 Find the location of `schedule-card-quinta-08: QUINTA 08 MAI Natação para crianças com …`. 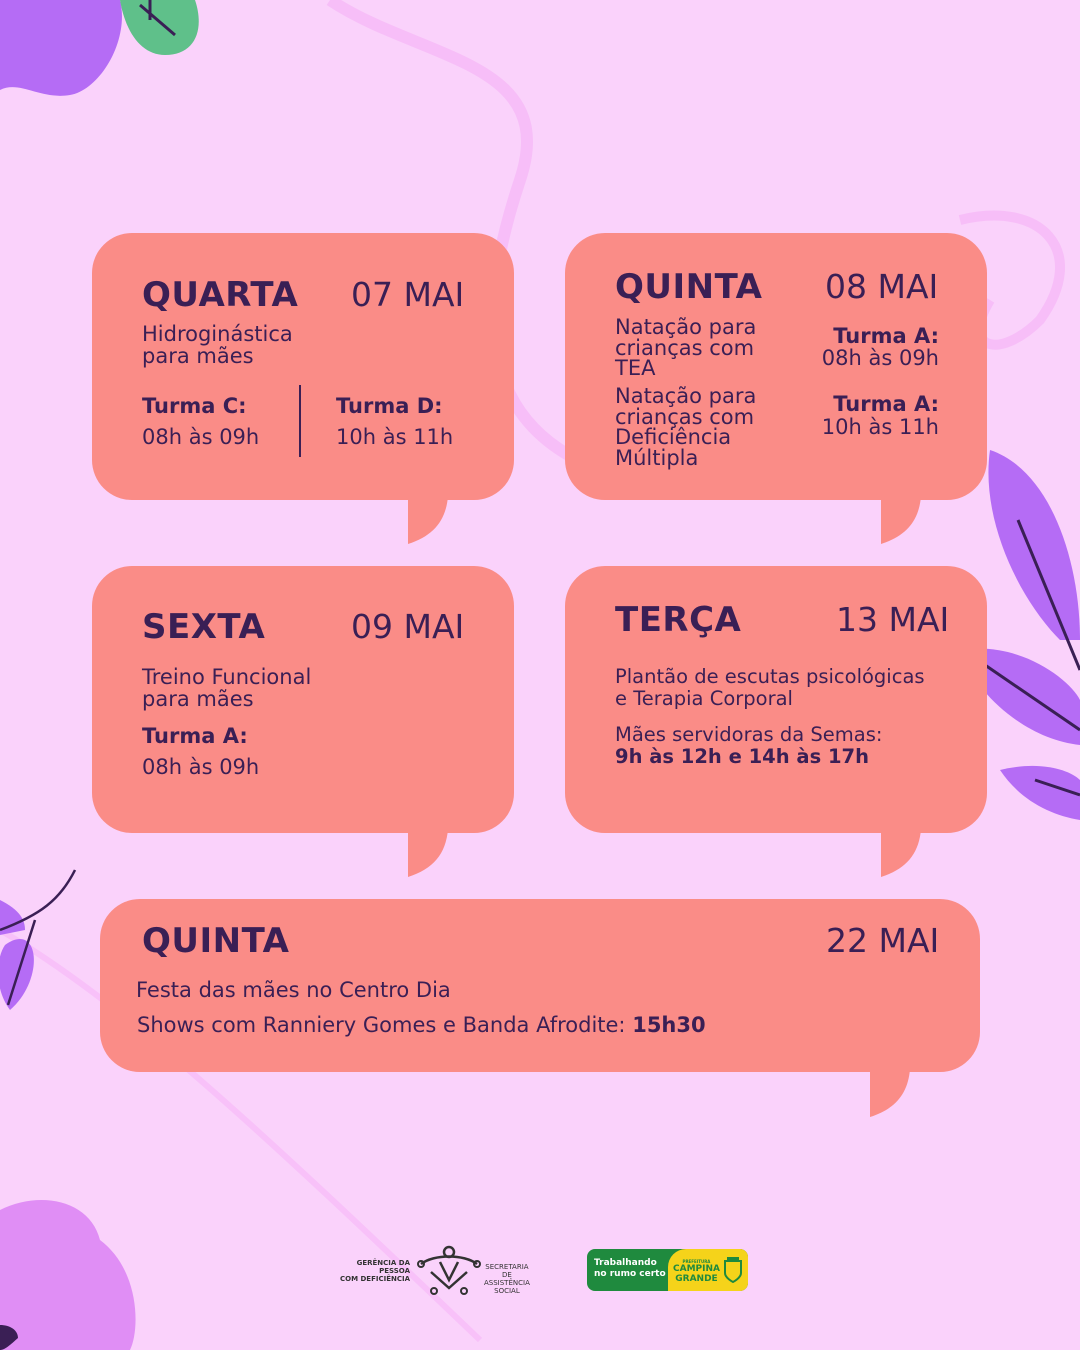

schedule-card-quinta-08: QUINTA 08 MAI Natação para crianças com … is located at coordinates (776, 388).